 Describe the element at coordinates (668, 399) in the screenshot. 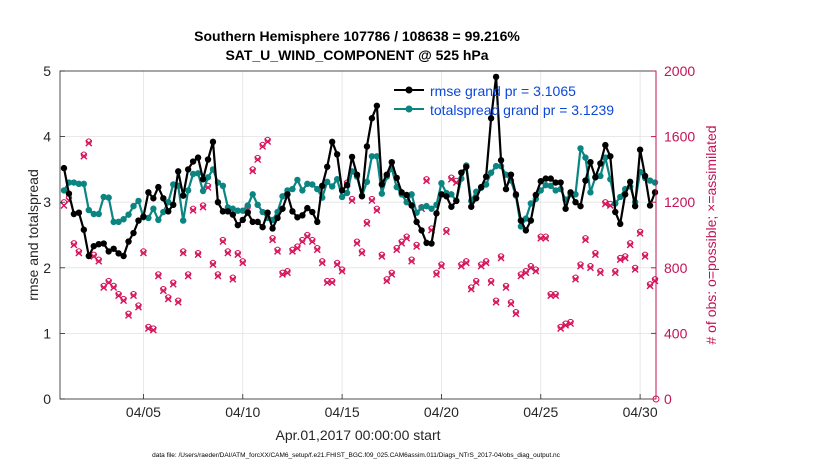

I see `y-right-tick-label: 0` at that location.